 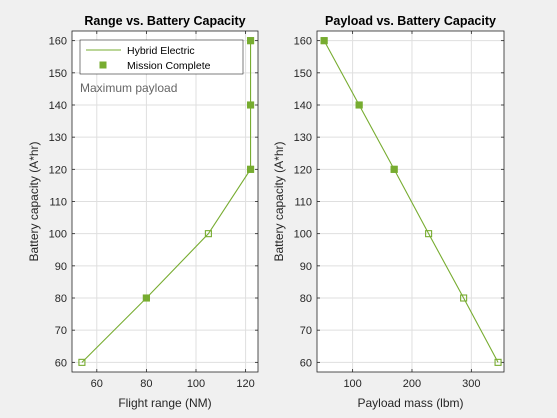 What do you see at coordinates (161, 51) in the screenshot?
I see `legend-entry: Hybrid Electric` at bounding box center [161, 51].